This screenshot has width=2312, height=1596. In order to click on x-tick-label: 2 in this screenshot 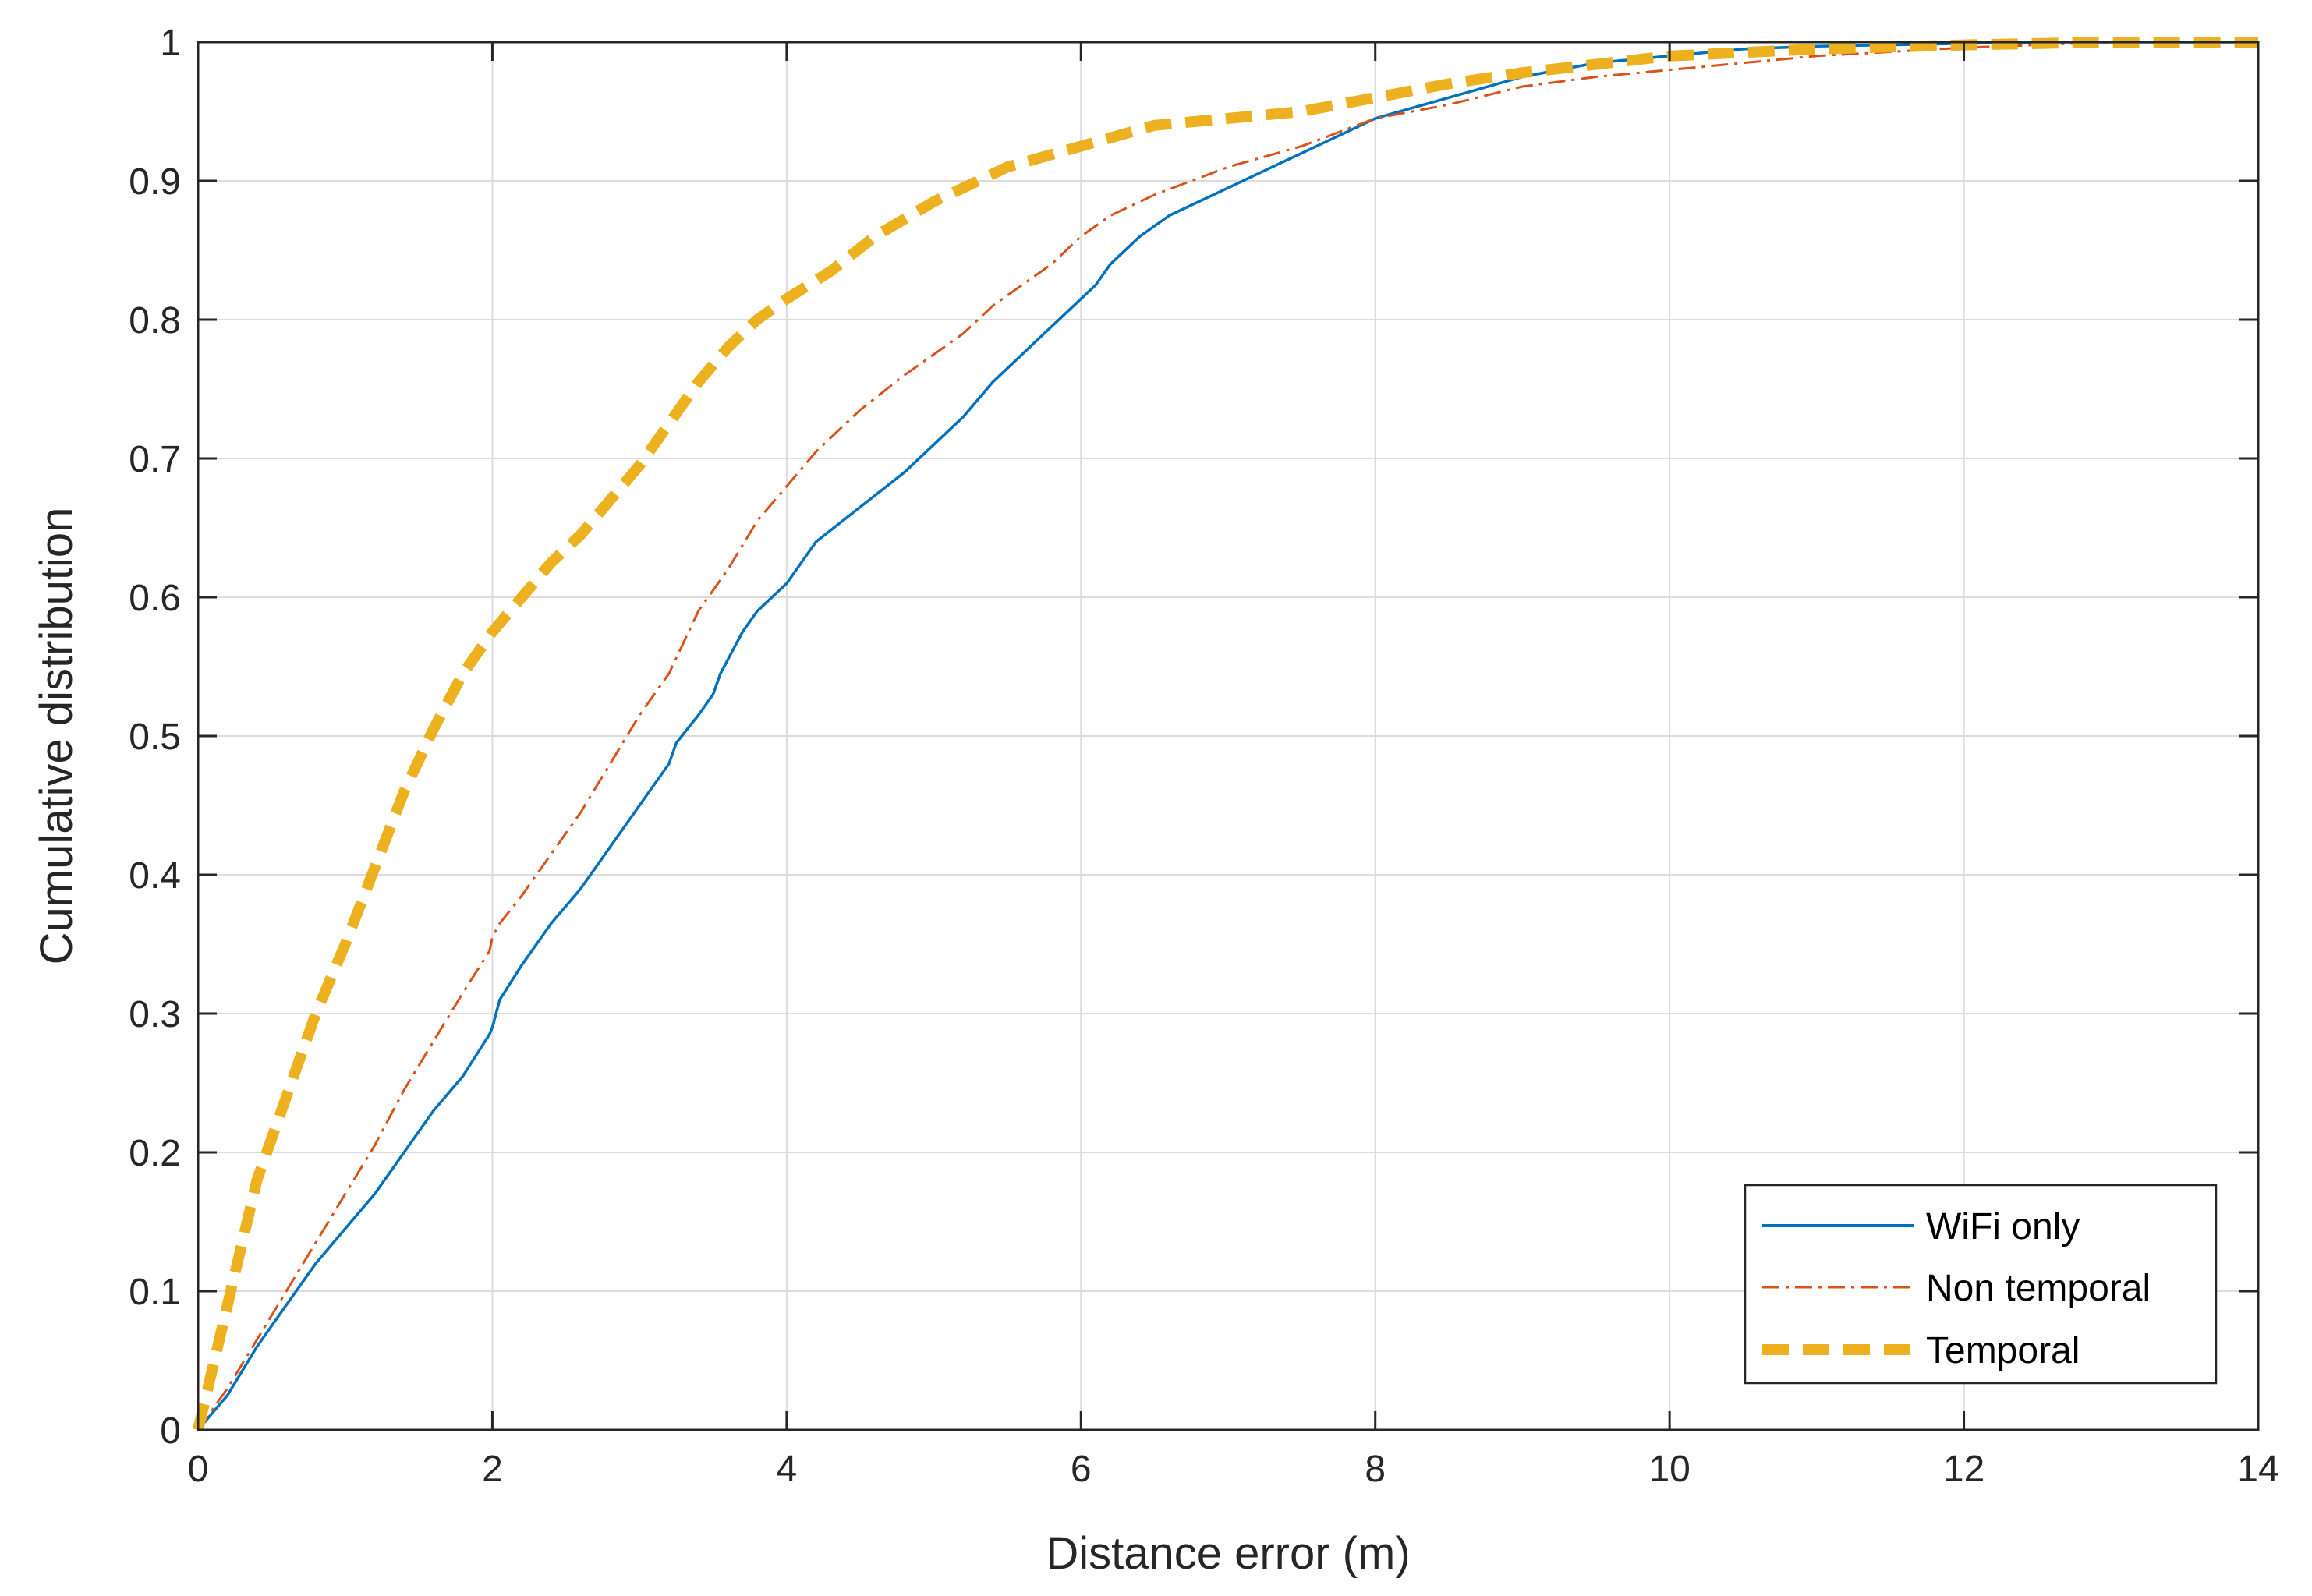, I will do `click(492, 1469)`.